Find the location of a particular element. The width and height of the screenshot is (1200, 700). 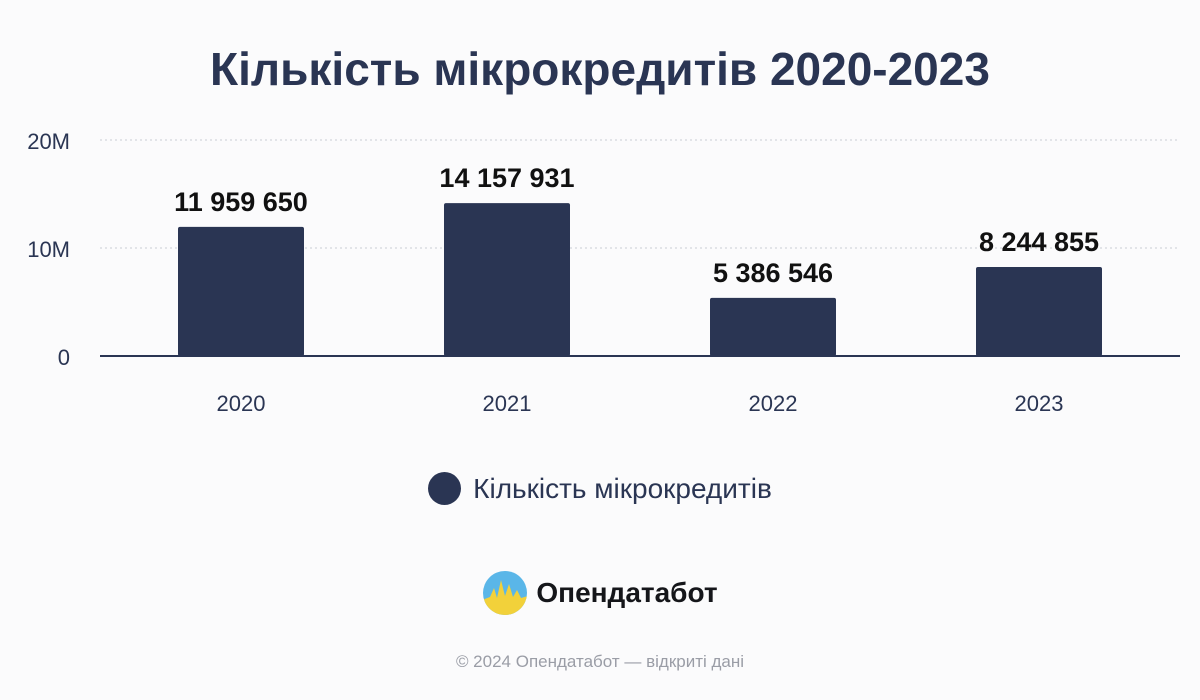

opendatabot-logo-icon is located at coordinates (505, 593).